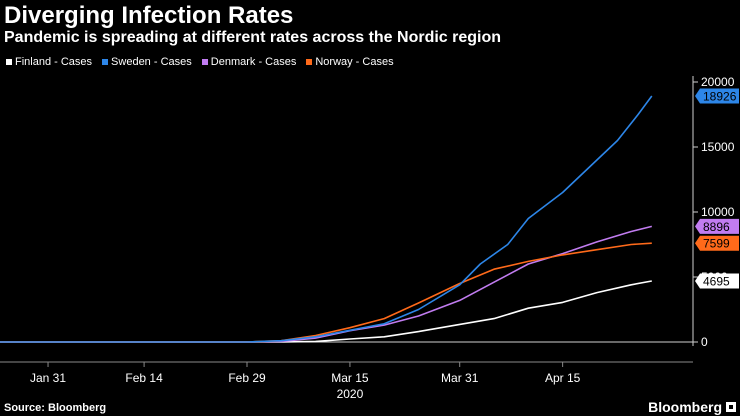  I want to click on x-year-label: 2020, so click(350, 394).